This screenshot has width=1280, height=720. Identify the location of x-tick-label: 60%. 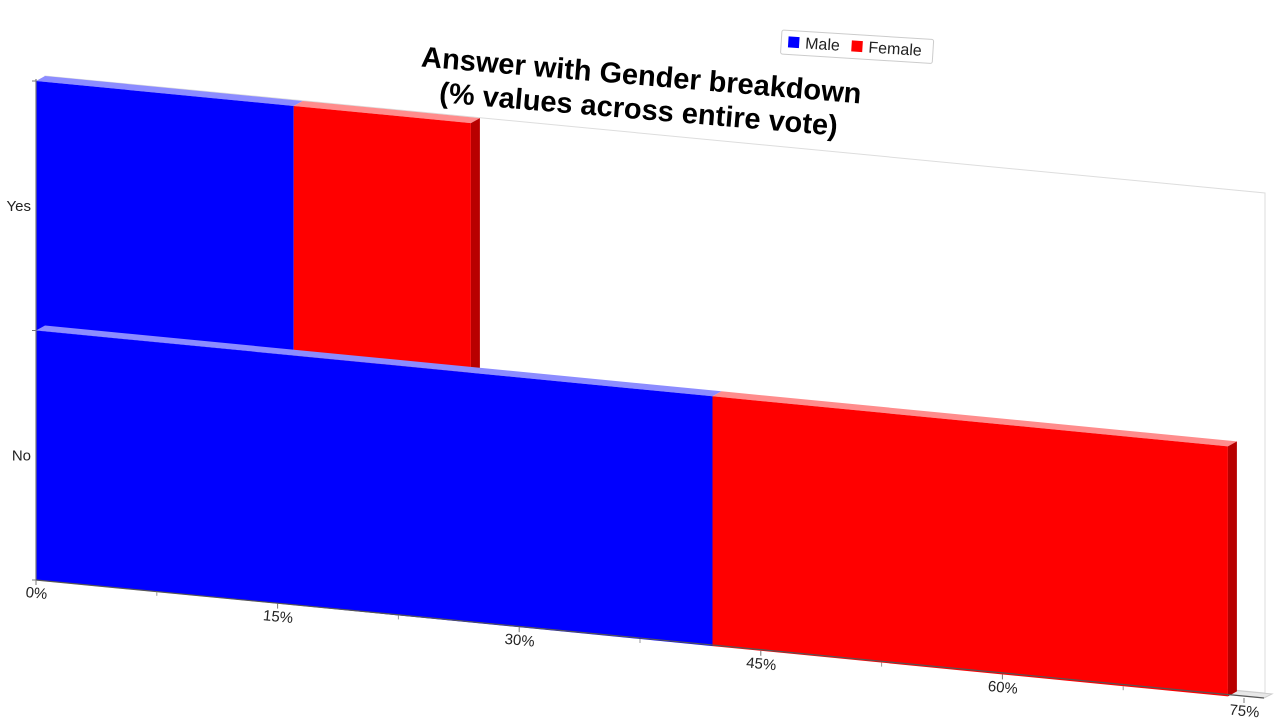
(1003, 688).